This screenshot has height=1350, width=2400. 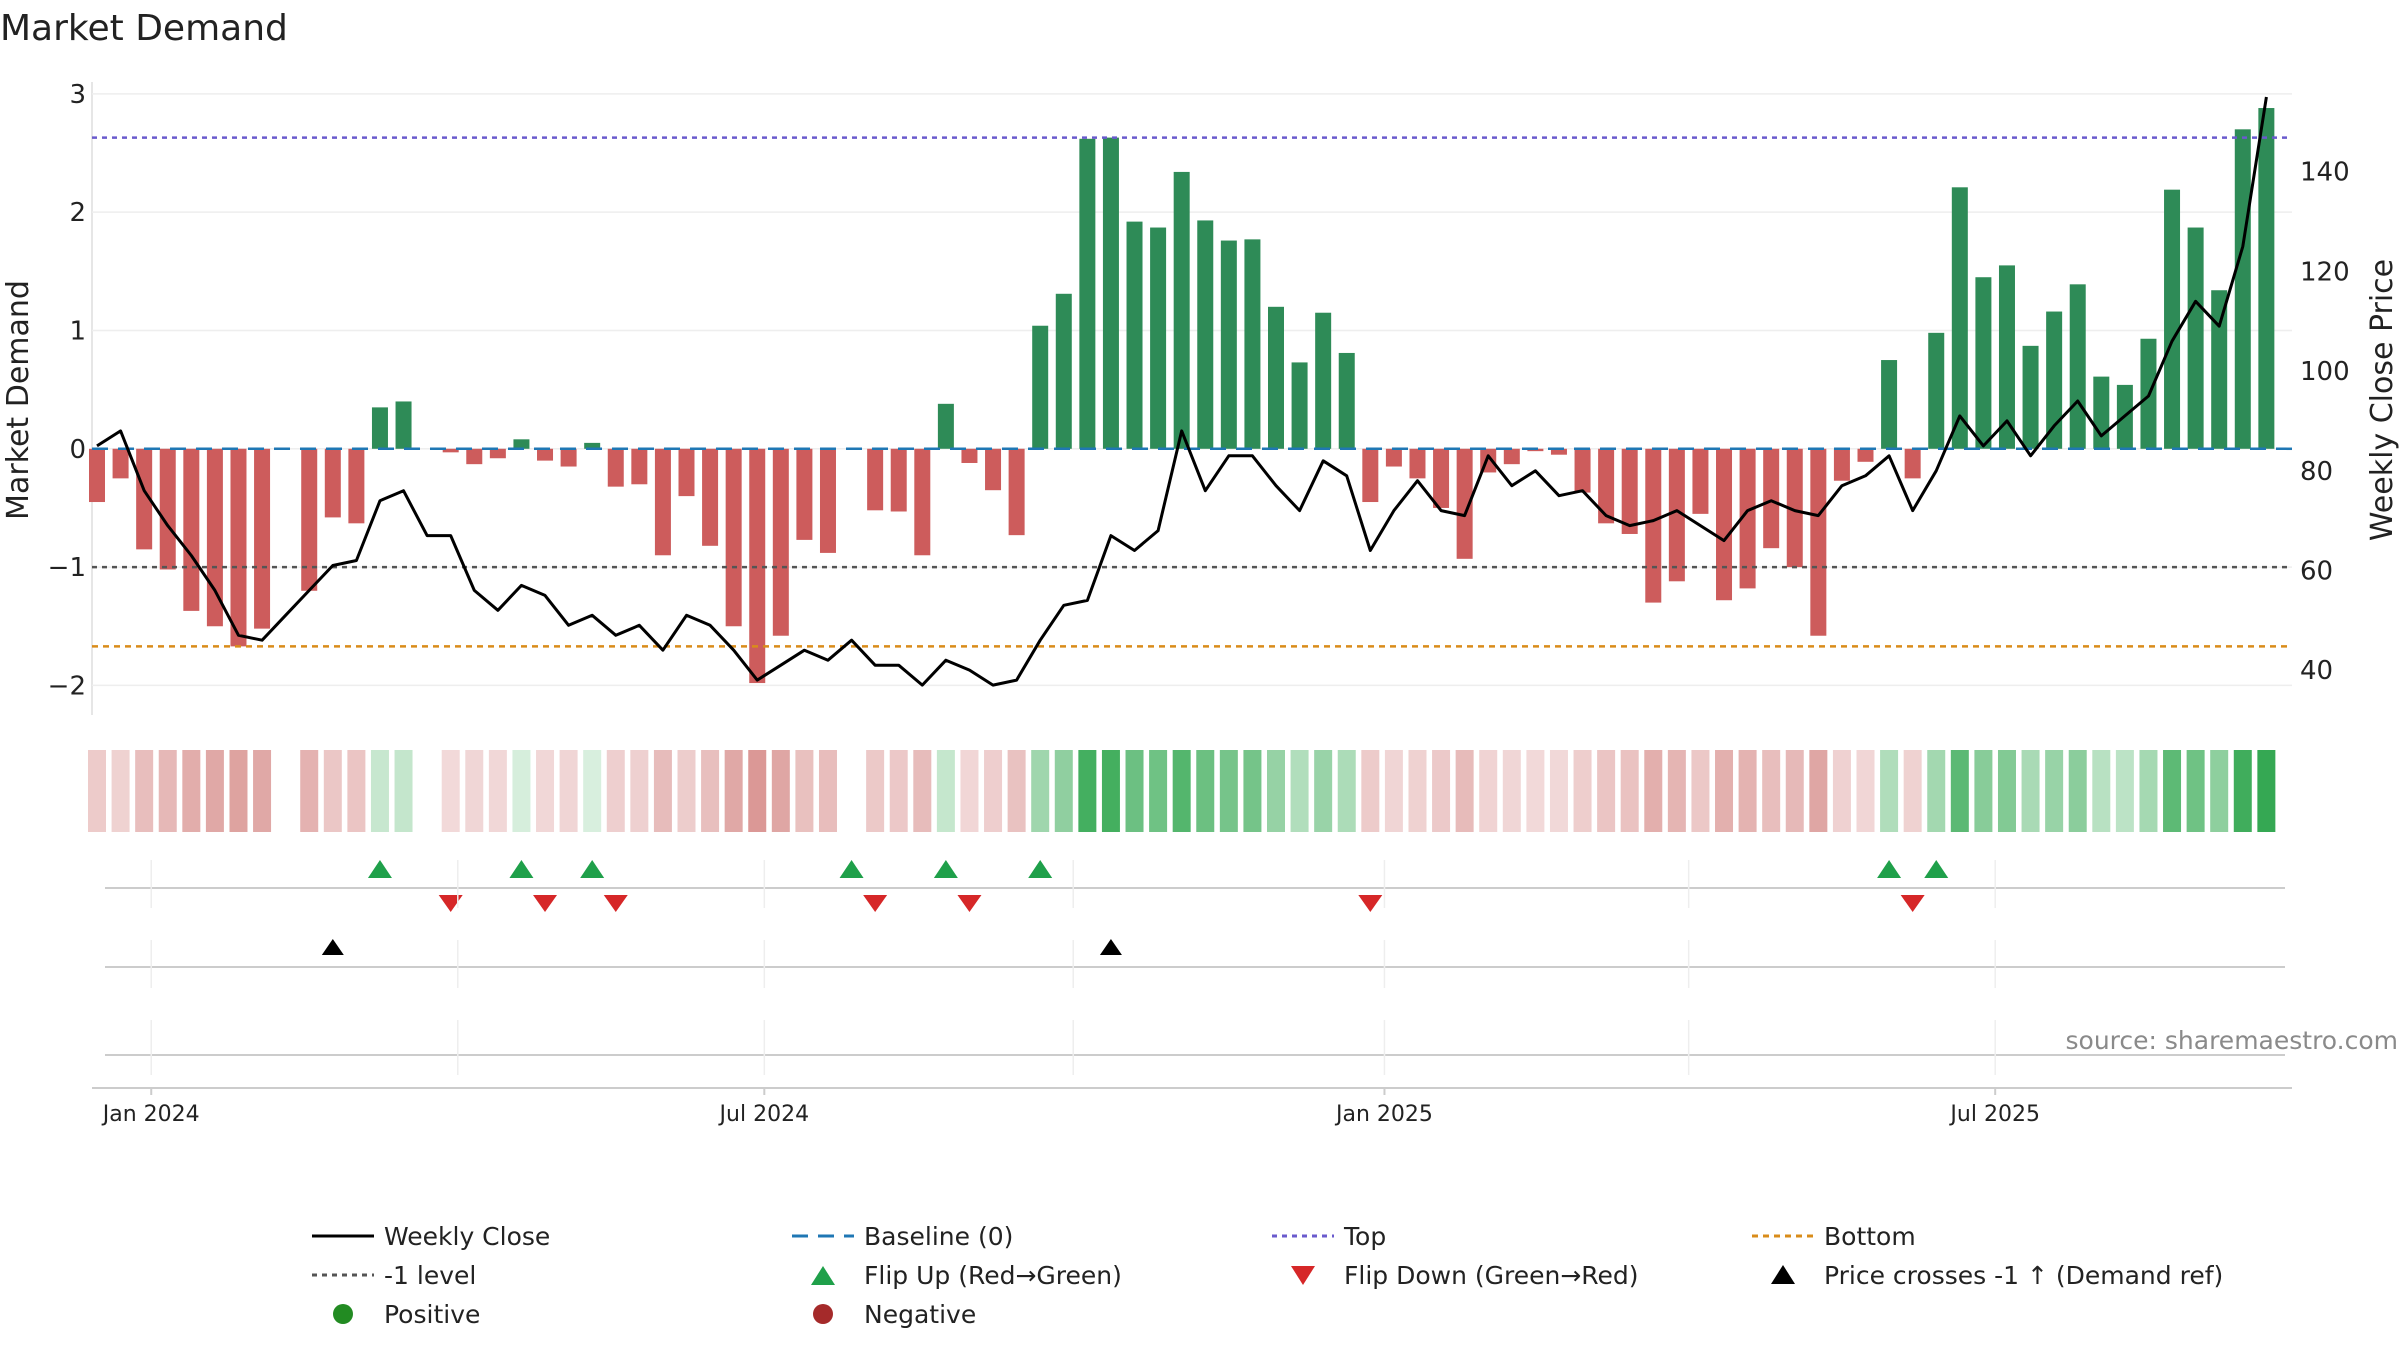 What do you see at coordinates (77, 213) in the screenshot?
I see `y-tick-label: 2` at bounding box center [77, 213].